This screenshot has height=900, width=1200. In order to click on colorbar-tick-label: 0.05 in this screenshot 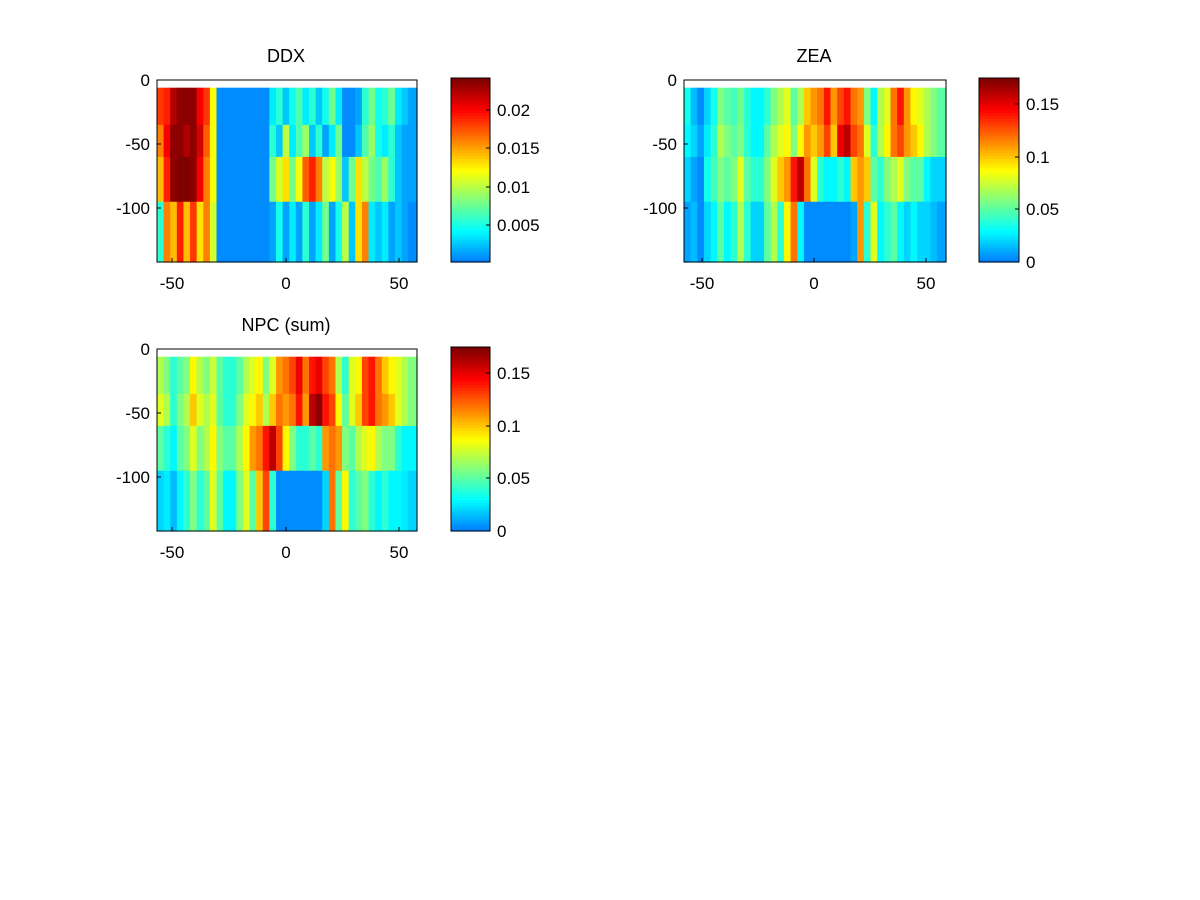, I will do `click(513, 478)`.